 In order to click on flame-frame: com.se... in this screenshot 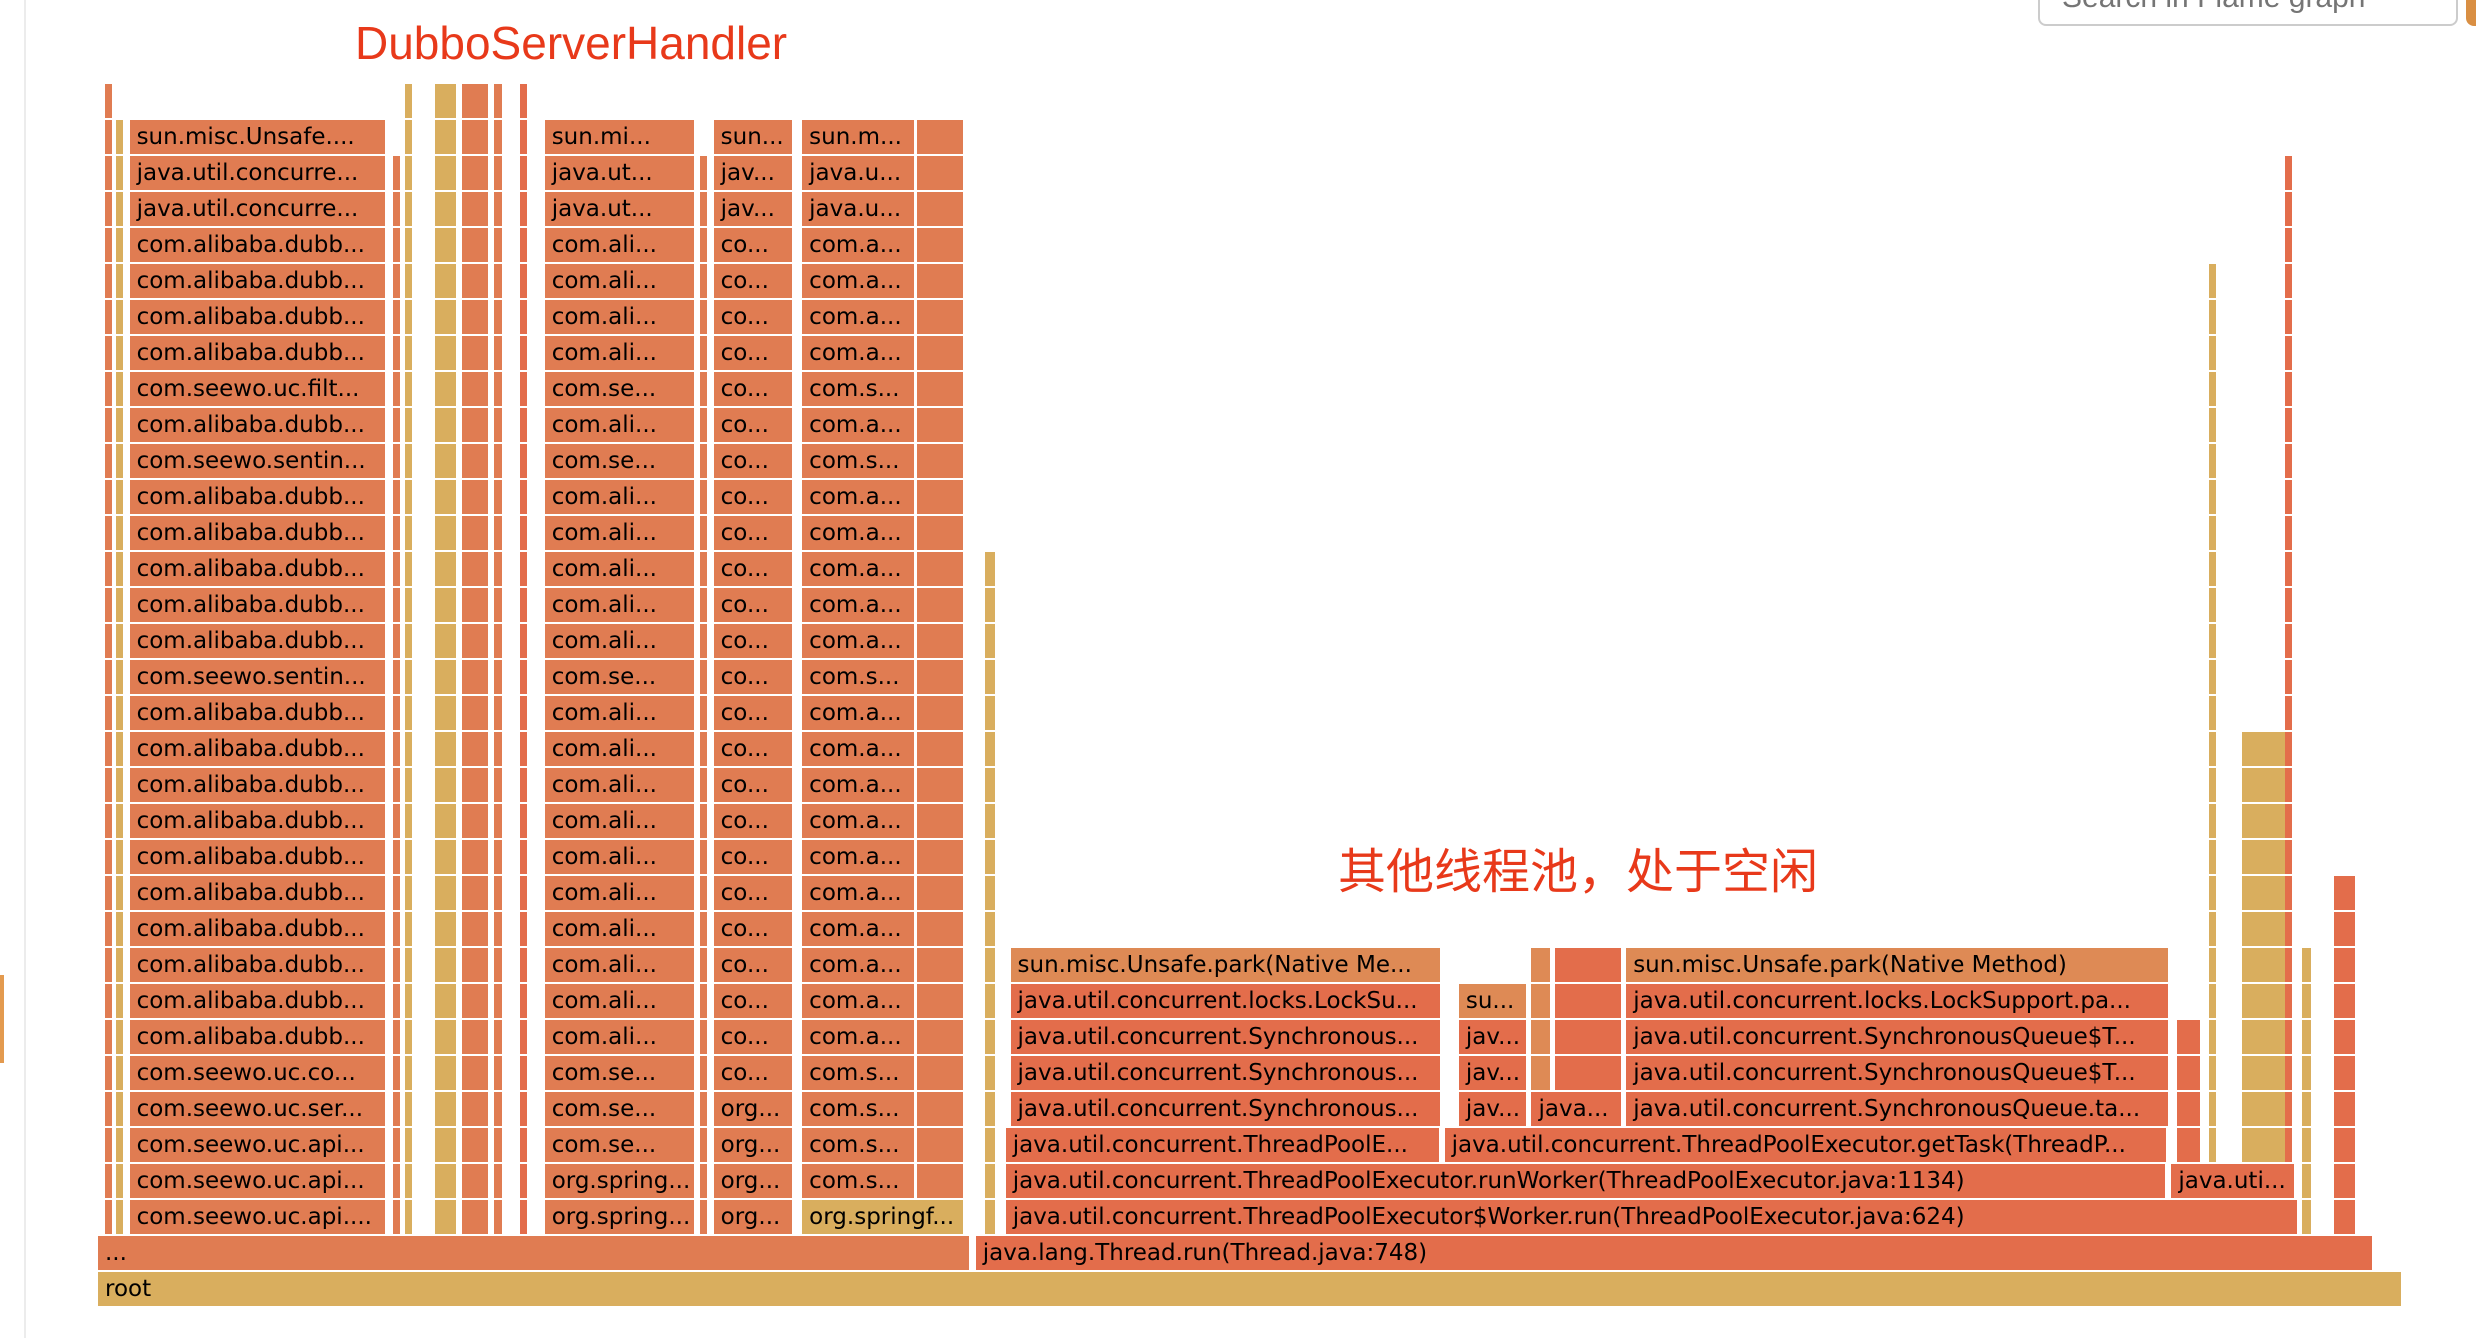, I will do `click(619, 461)`.